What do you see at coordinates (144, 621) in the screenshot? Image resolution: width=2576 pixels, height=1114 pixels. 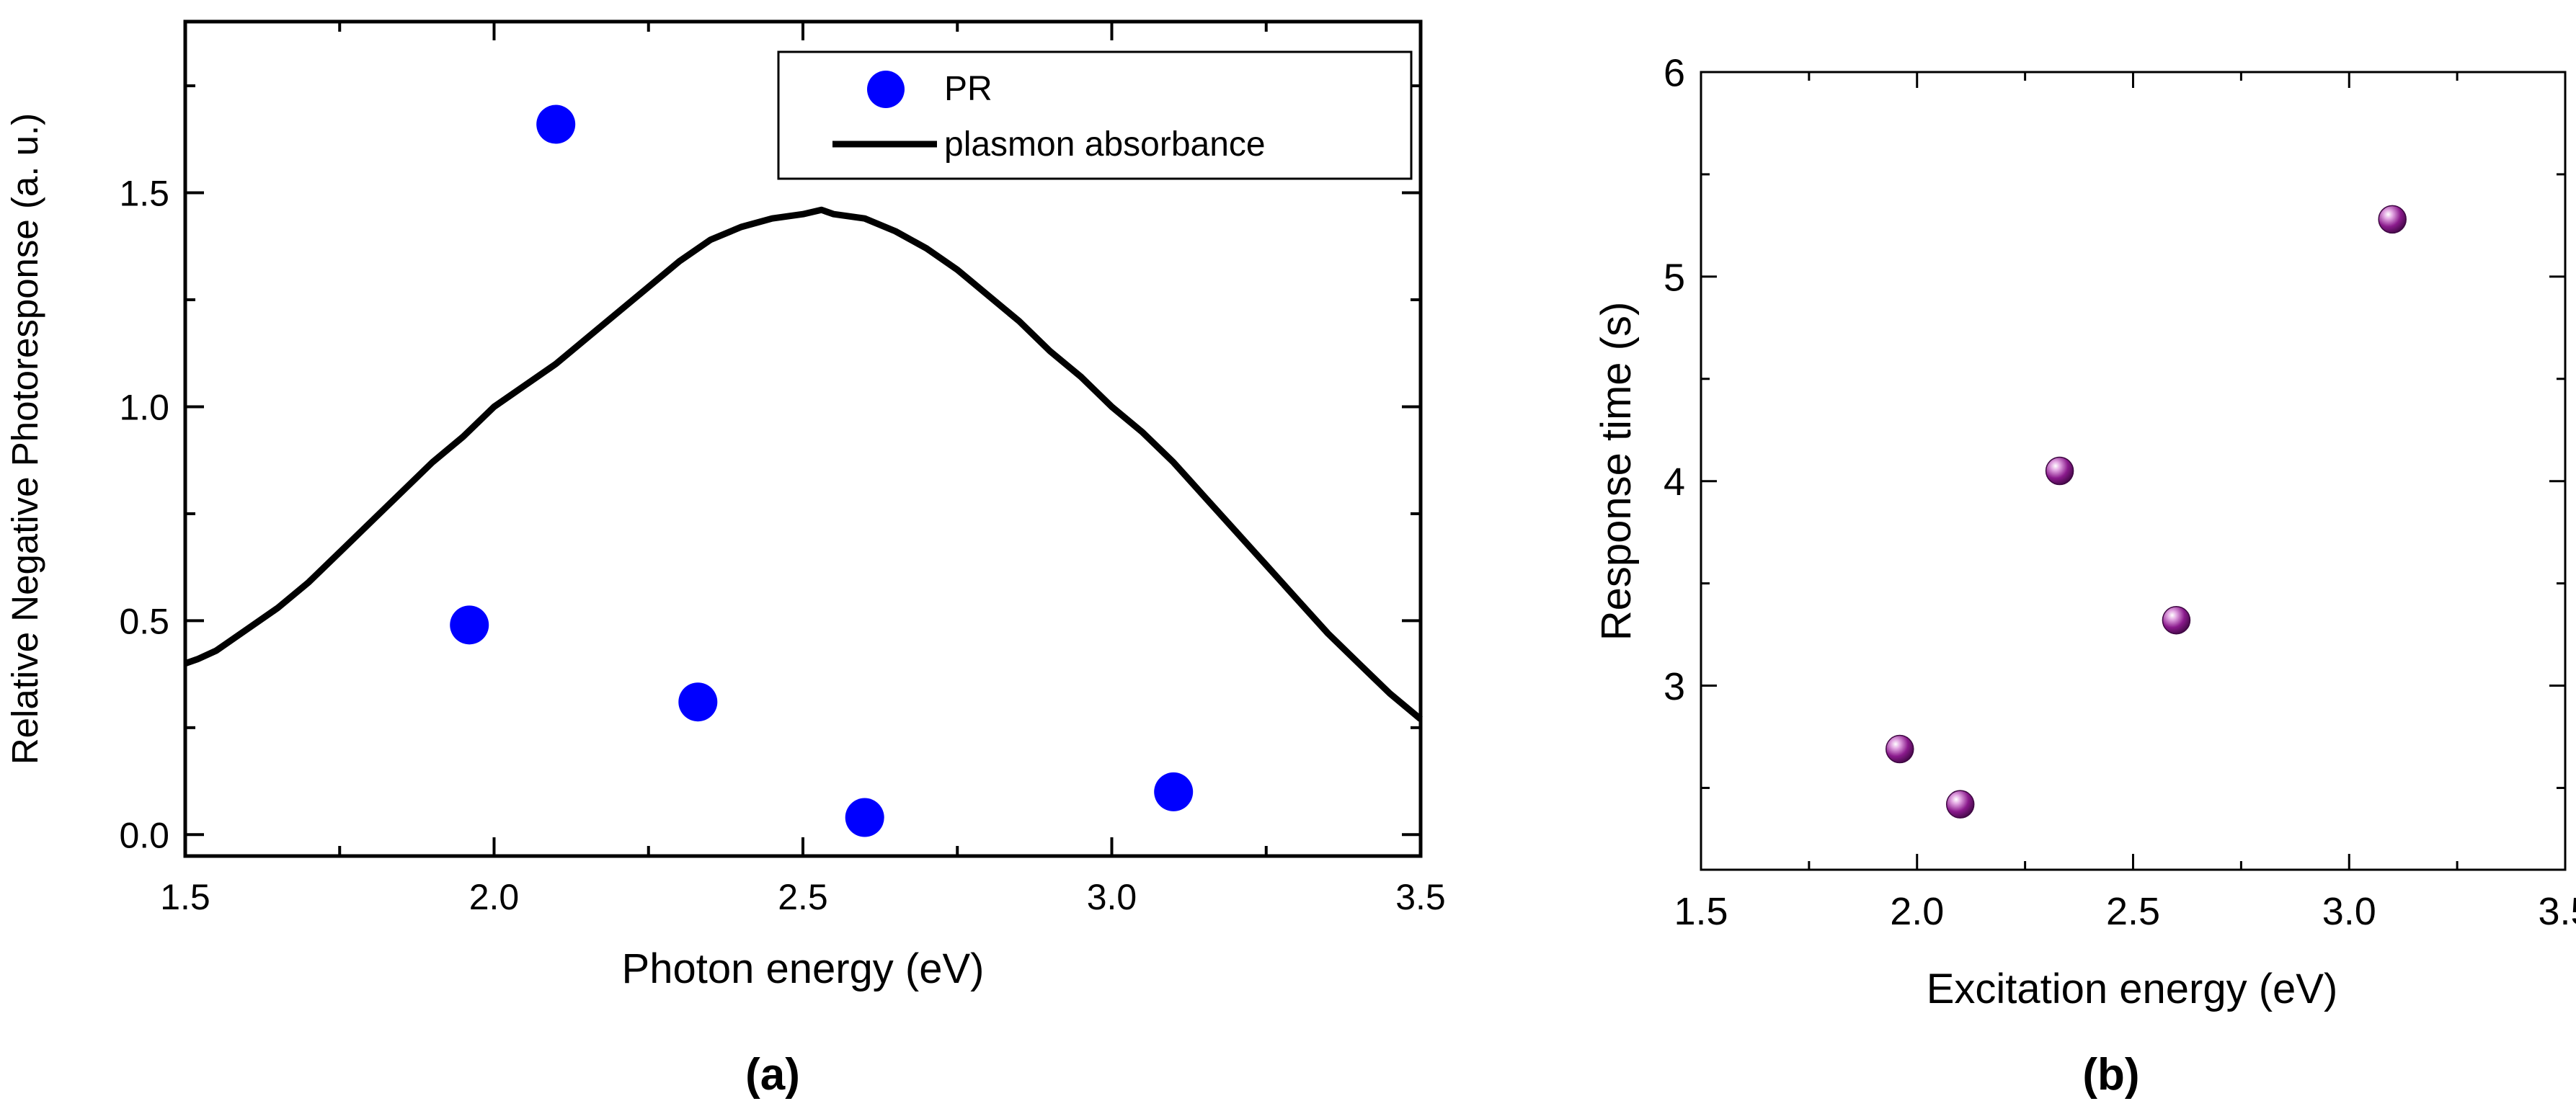 I see `y-tick-label: 0.5` at bounding box center [144, 621].